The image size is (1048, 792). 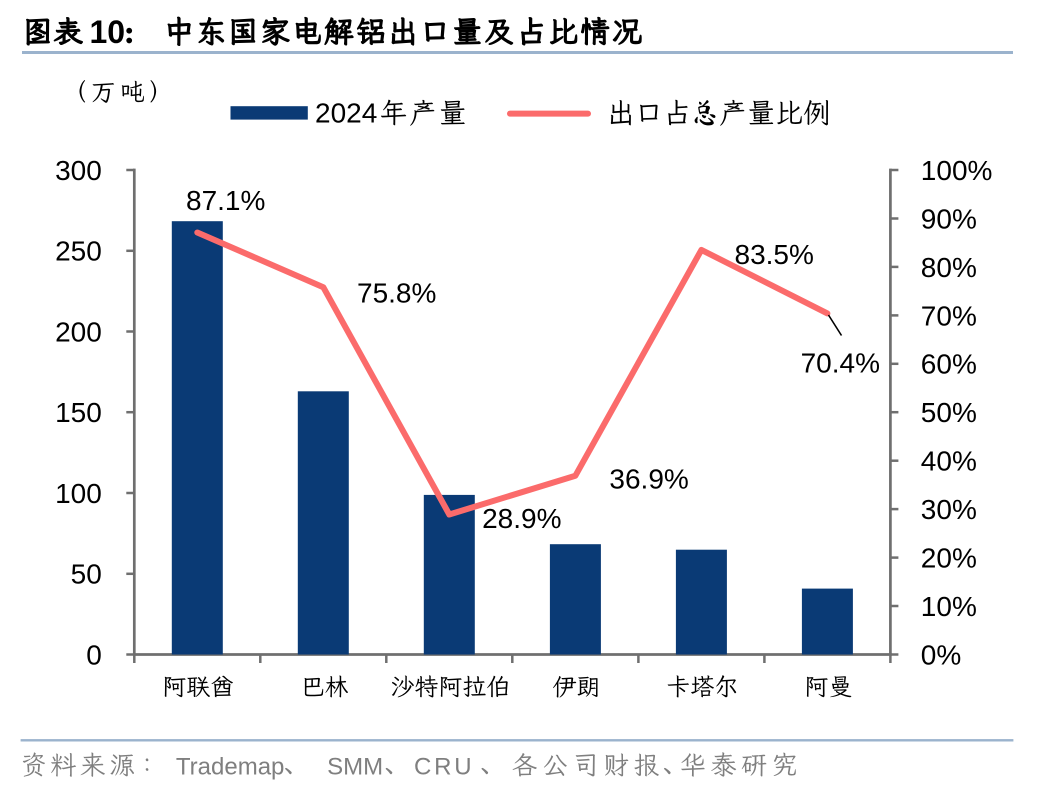 I want to click on svg-text: 75.8%, so click(x=396, y=292).